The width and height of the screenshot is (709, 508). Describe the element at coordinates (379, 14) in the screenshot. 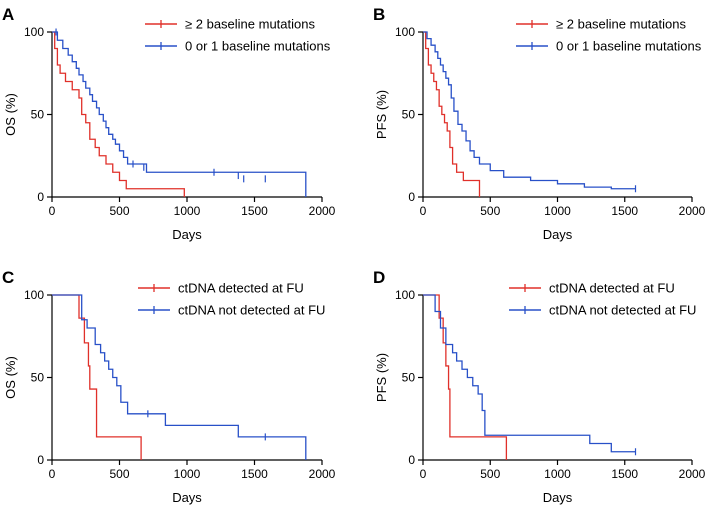

I see `panel-letter: B` at that location.